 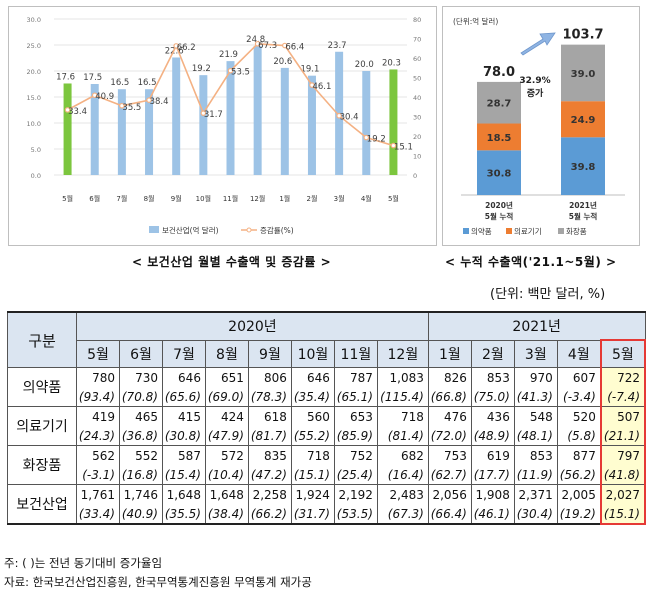 I want to click on pct-cell: (38.4), so click(x=226, y=514).